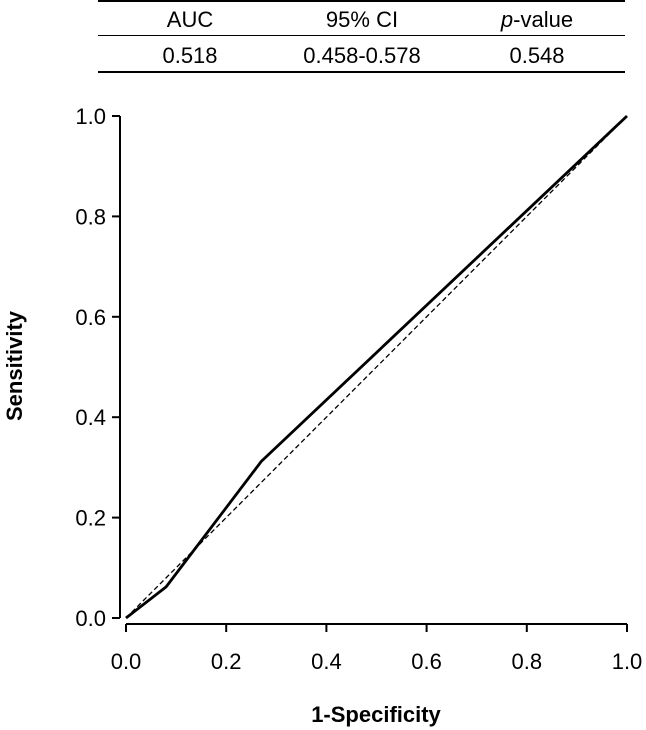 This screenshot has height=730, width=646. I want to click on table-value-ci: 0.458-0.578, so click(362, 55).